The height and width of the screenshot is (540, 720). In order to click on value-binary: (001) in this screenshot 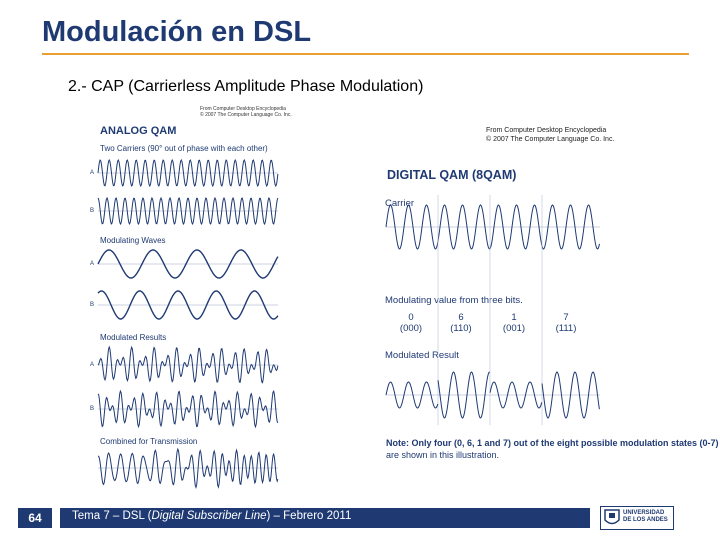, I will do `click(514, 328)`.